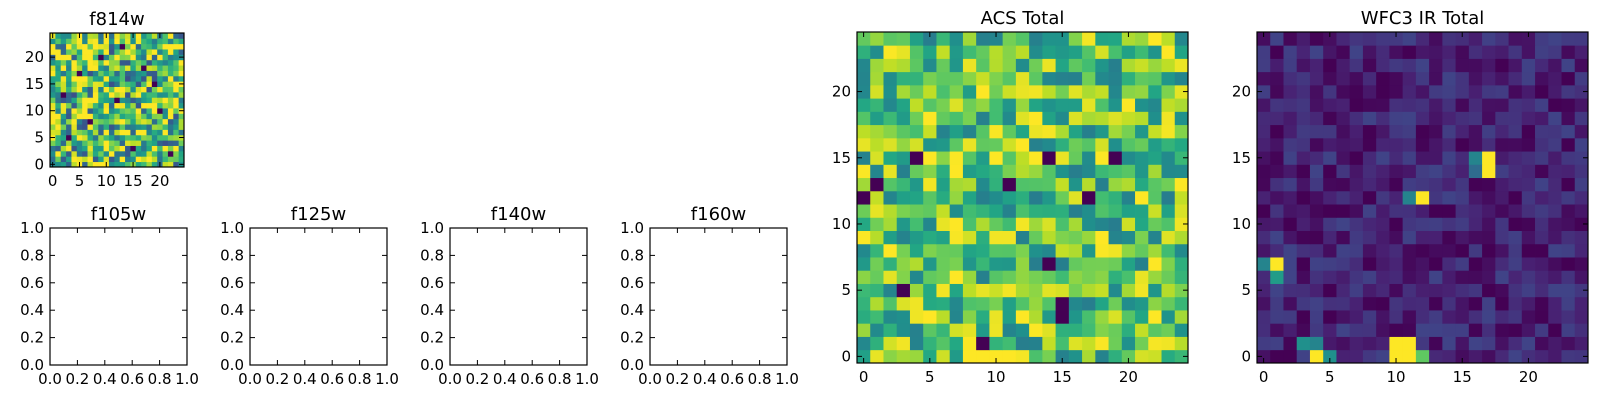  Describe the element at coordinates (1246, 290) in the screenshot. I see `wfc3_ir_total-ytick-label: 5` at that location.